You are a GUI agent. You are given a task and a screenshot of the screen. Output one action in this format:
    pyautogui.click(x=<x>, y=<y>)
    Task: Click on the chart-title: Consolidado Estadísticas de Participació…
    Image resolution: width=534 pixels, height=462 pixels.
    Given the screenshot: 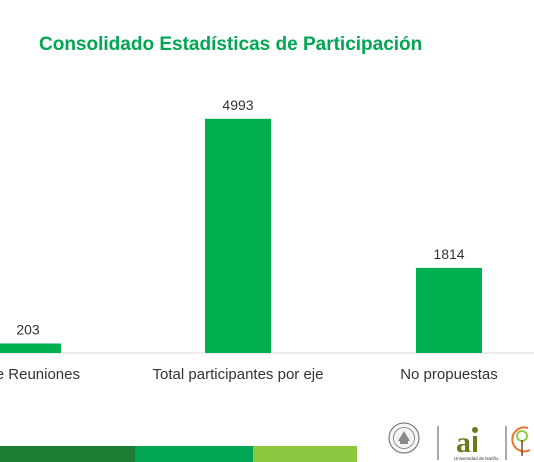 What is the action you would take?
    pyautogui.click(x=231, y=44)
    